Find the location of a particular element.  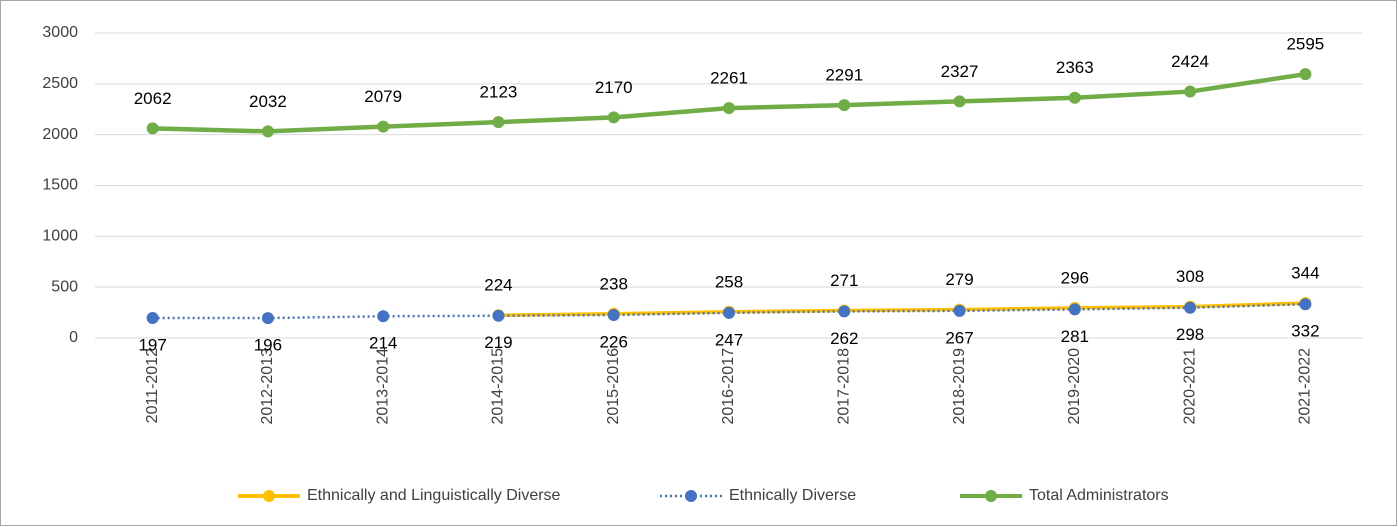

data-label: 238 is located at coordinates (614, 283).